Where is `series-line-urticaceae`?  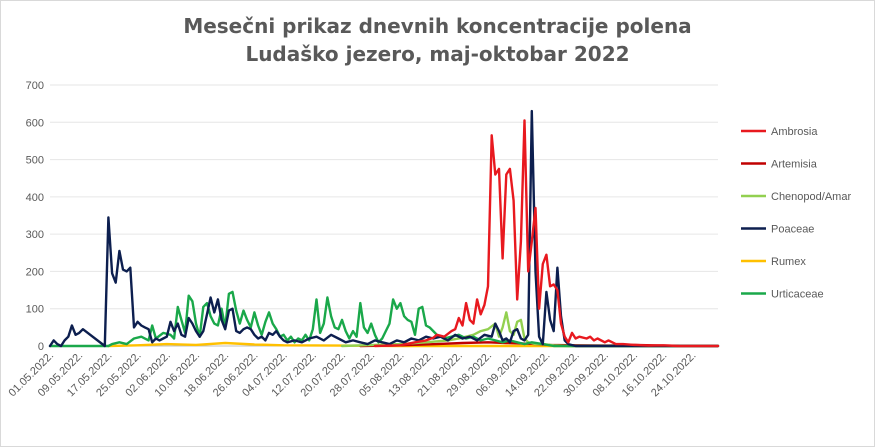 series-line-urticaceae is located at coordinates (384, 319).